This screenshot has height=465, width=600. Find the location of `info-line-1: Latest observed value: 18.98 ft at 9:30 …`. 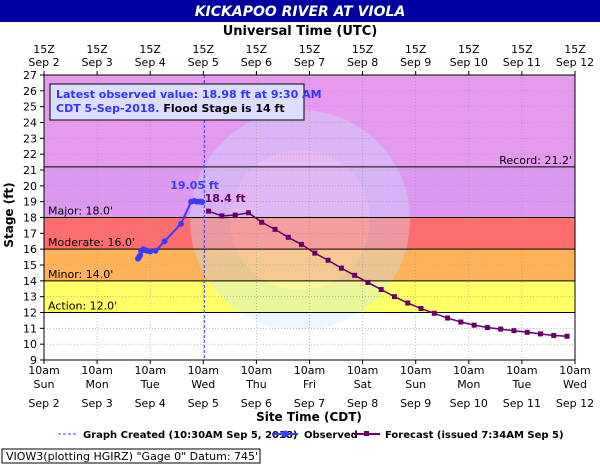

info-line-1: Latest observed value: 18.98 ft at 9:30 … is located at coordinates (189, 94).